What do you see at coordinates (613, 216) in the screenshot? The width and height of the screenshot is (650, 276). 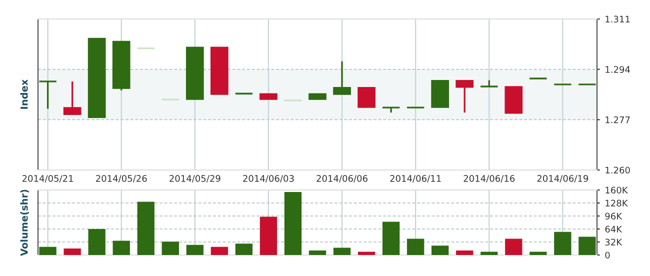 I see `y-tick-label: 96K` at bounding box center [613, 216].